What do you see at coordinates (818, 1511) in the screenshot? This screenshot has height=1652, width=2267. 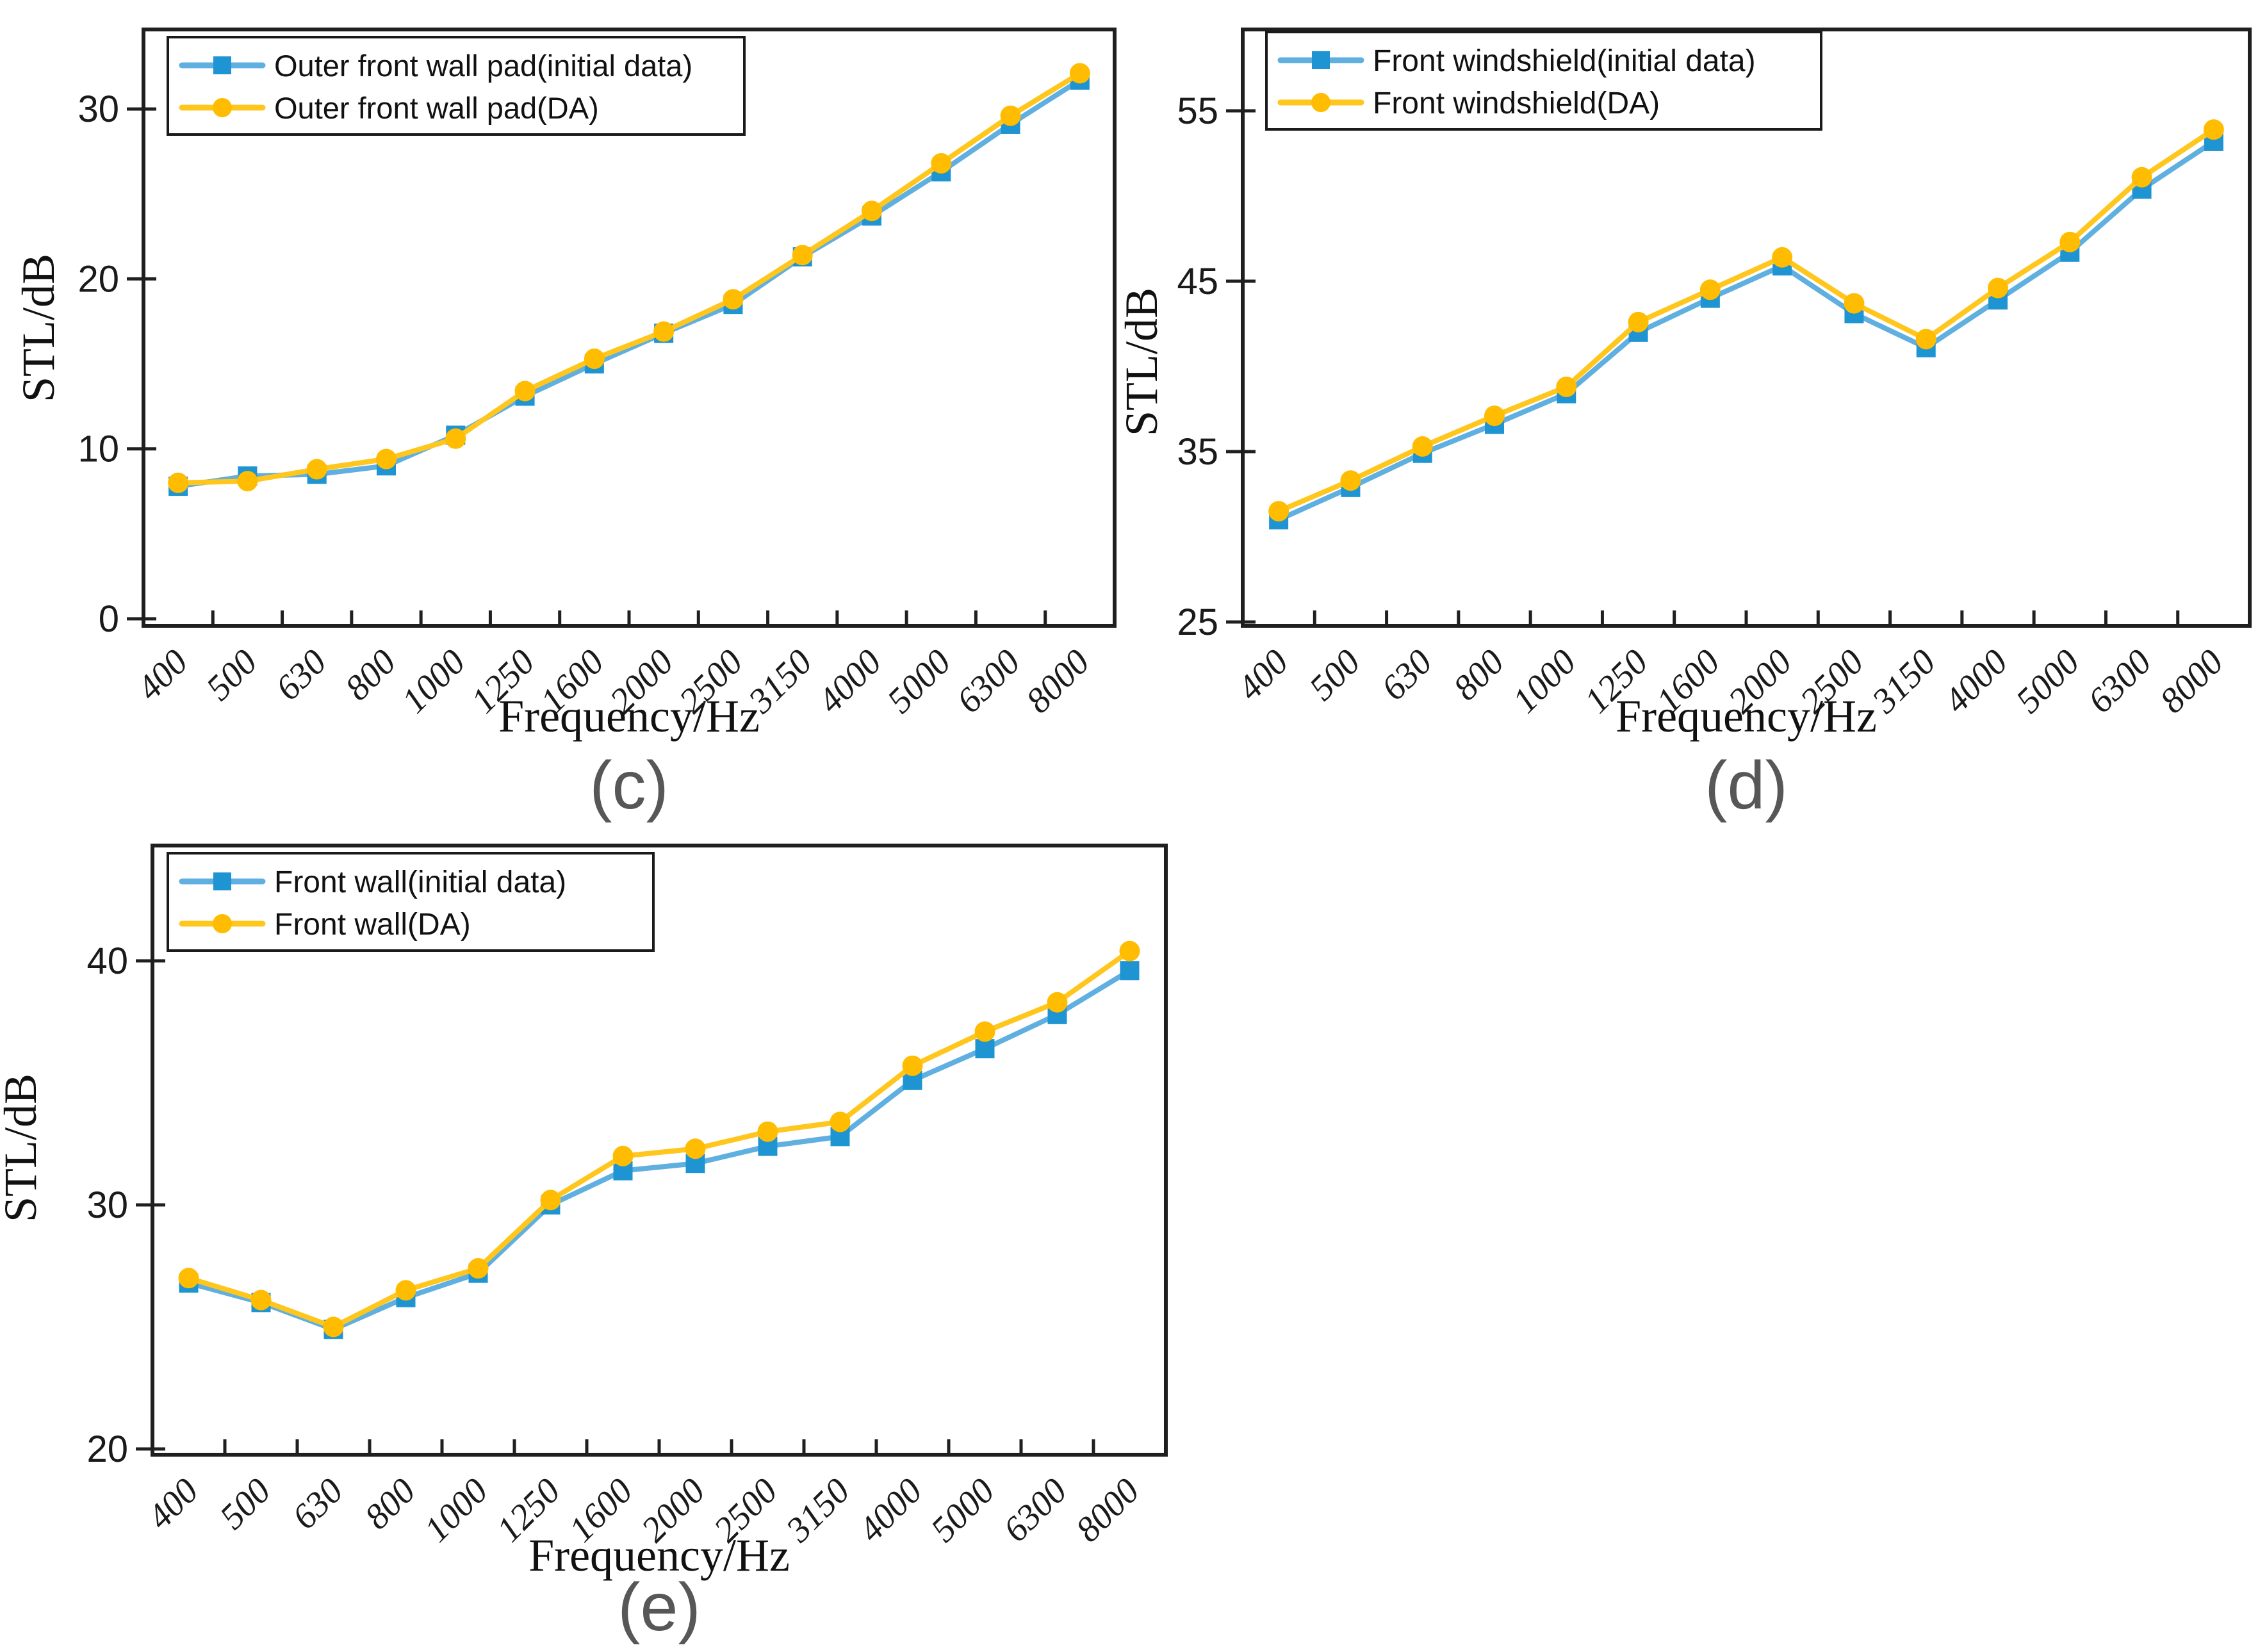 I see `x-tick-label: 3150` at bounding box center [818, 1511].